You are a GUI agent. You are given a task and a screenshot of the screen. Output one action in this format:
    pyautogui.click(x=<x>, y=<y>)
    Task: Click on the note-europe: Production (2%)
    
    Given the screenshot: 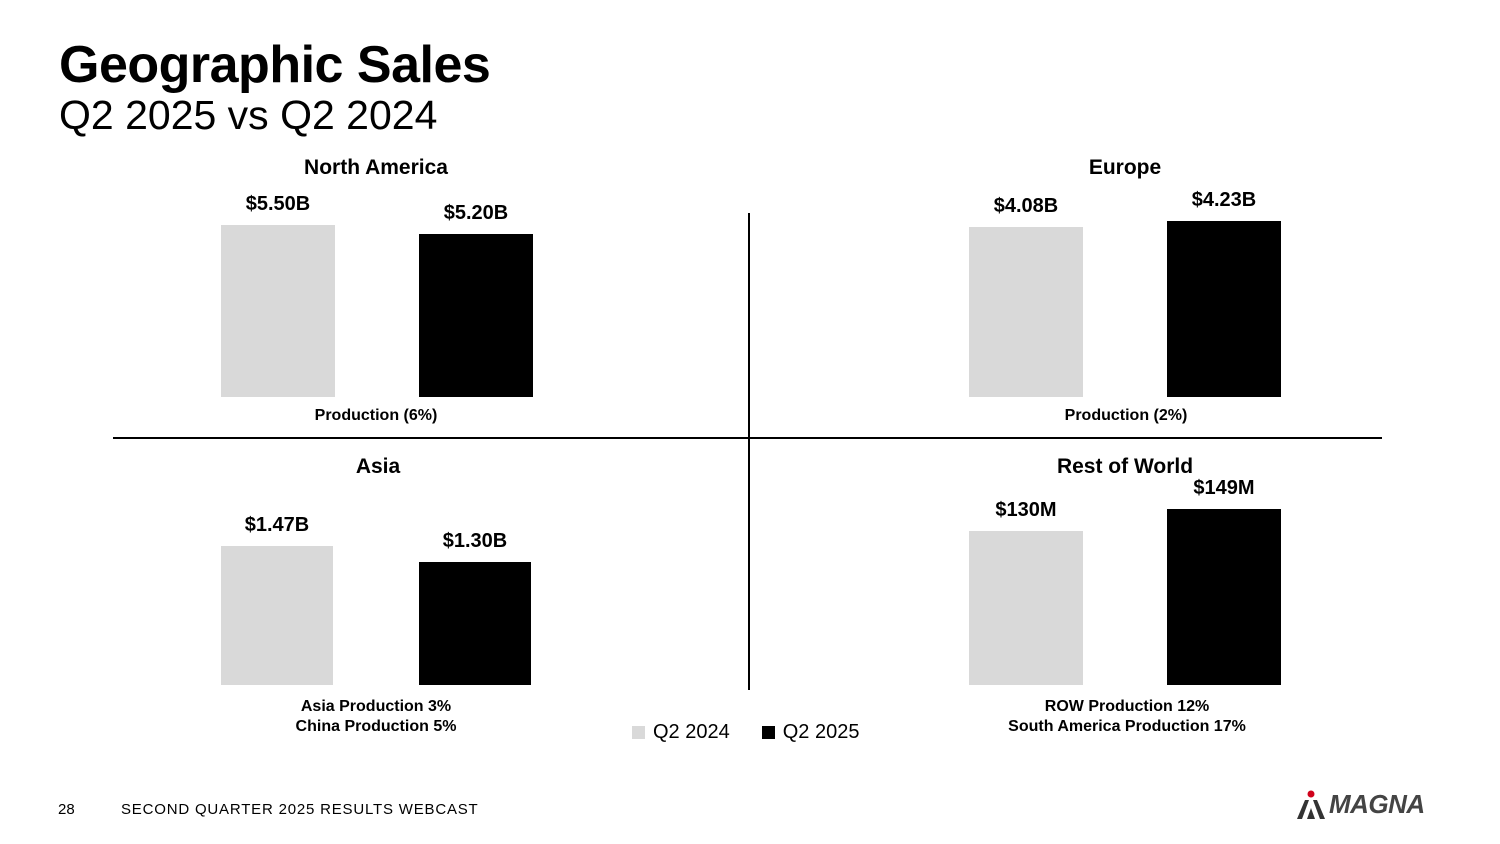 What is the action you would take?
    pyautogui.click(x=1126, y=416)
    